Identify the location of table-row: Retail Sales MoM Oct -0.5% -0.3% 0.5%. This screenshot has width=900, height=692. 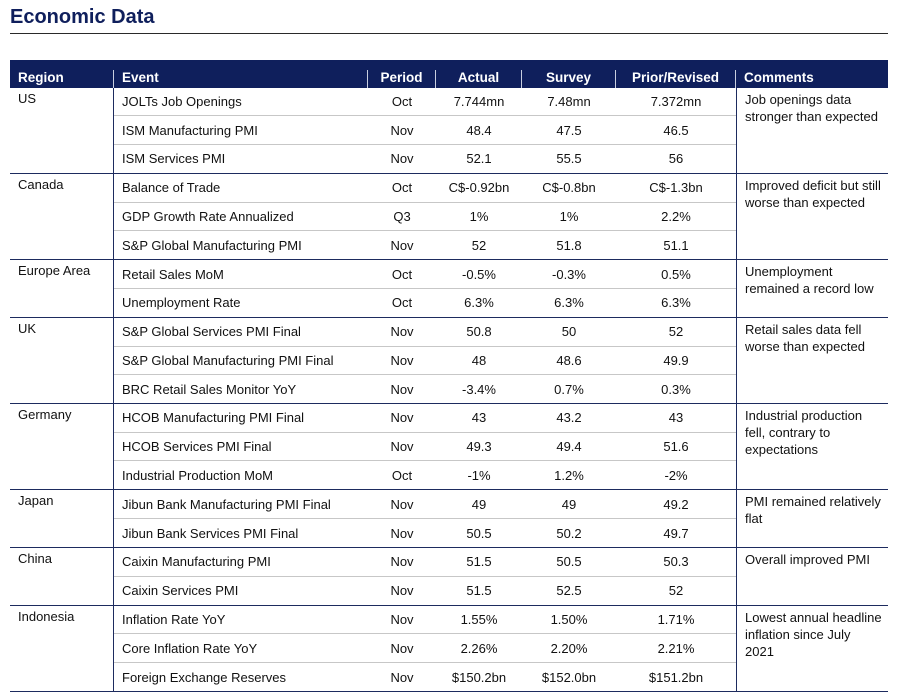
(425, 274).